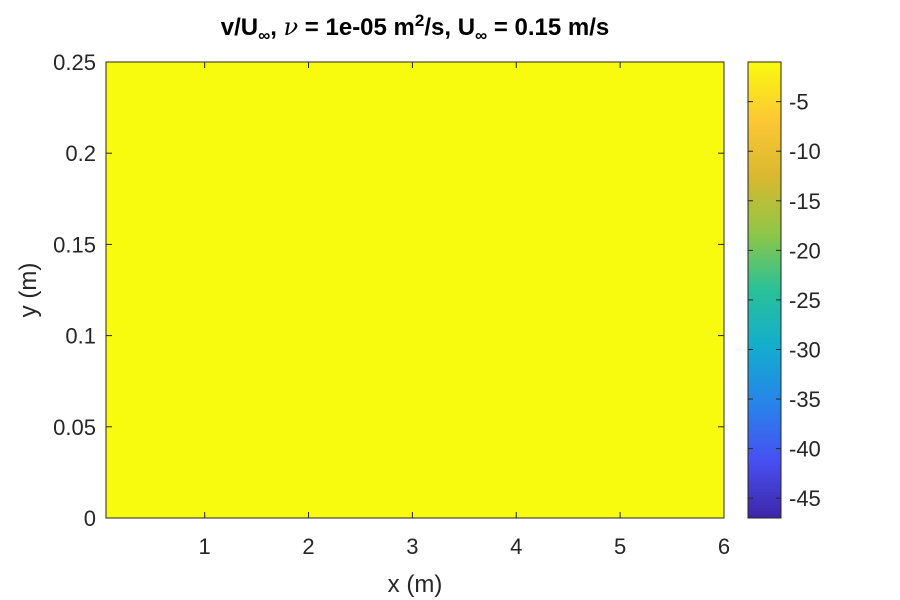  I want to click on title-part2: ,, so click(277, 27).